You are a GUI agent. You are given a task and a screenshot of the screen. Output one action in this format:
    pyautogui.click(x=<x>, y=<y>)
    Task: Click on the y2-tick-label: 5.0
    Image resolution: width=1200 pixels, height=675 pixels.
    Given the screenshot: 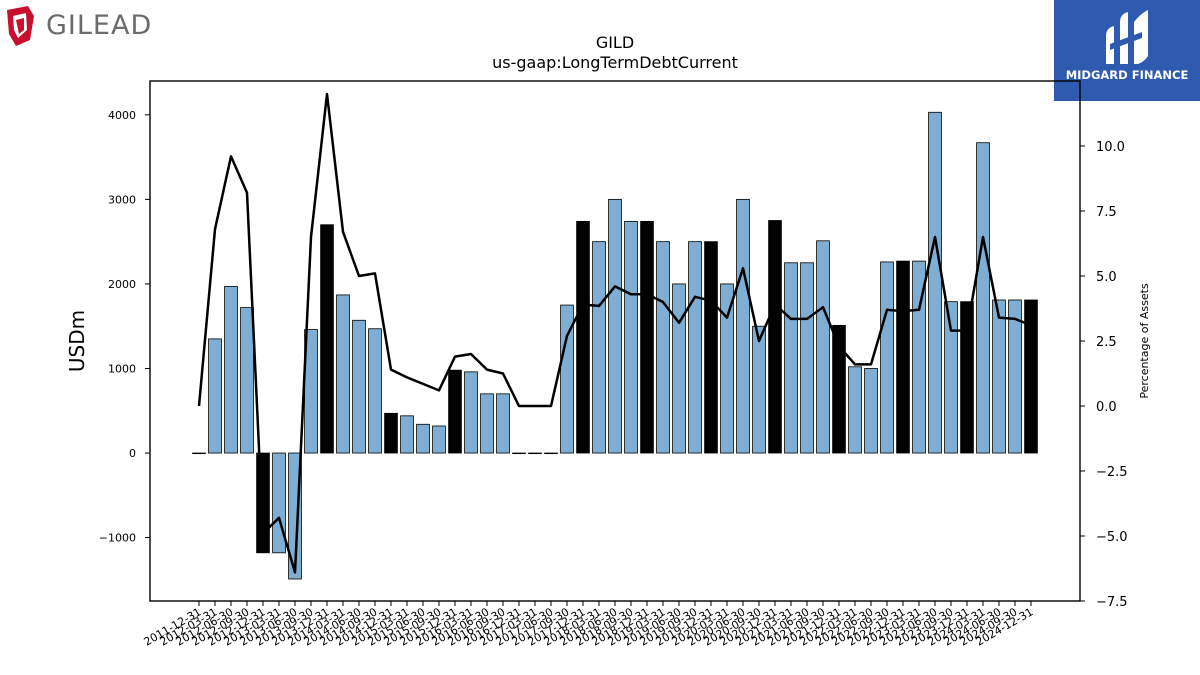 What is the action you would take?
    pyautogui.click(x=1106, y=277)
    